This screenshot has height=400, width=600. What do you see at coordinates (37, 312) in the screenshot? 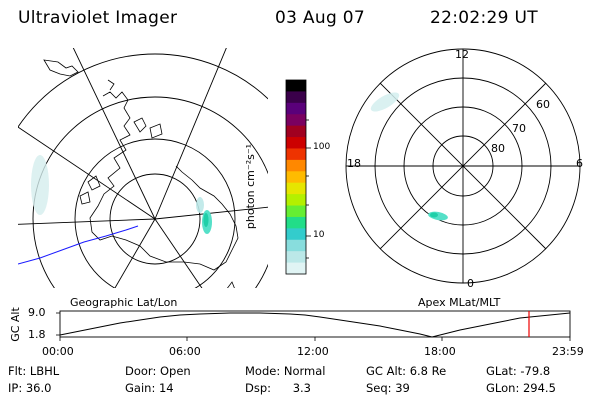
I see `altitude-tick-high: 9.0` at bounding box center [37, 312].